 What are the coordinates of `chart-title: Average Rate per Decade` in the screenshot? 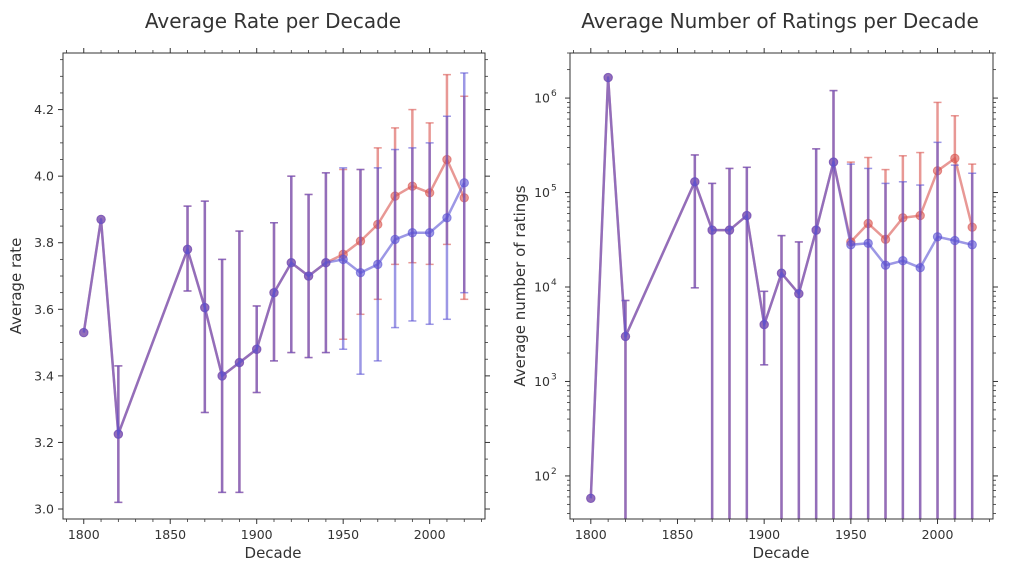 It's located at (273, 21).